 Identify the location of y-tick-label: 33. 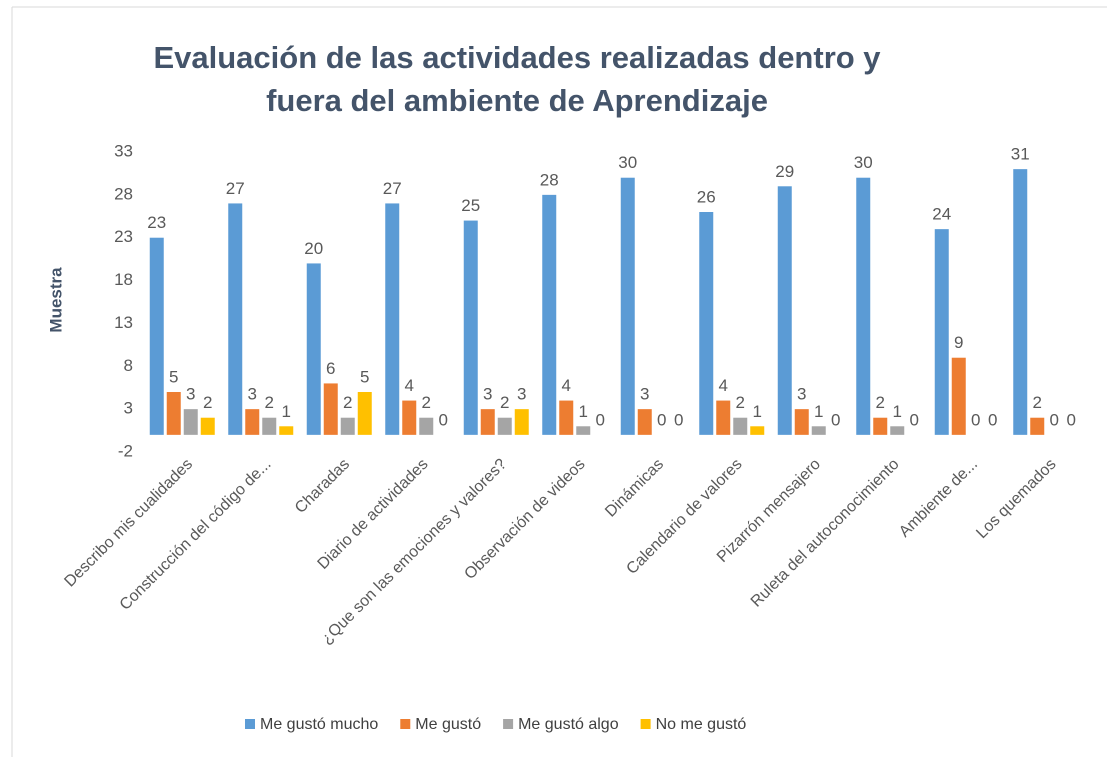
(123, 150).